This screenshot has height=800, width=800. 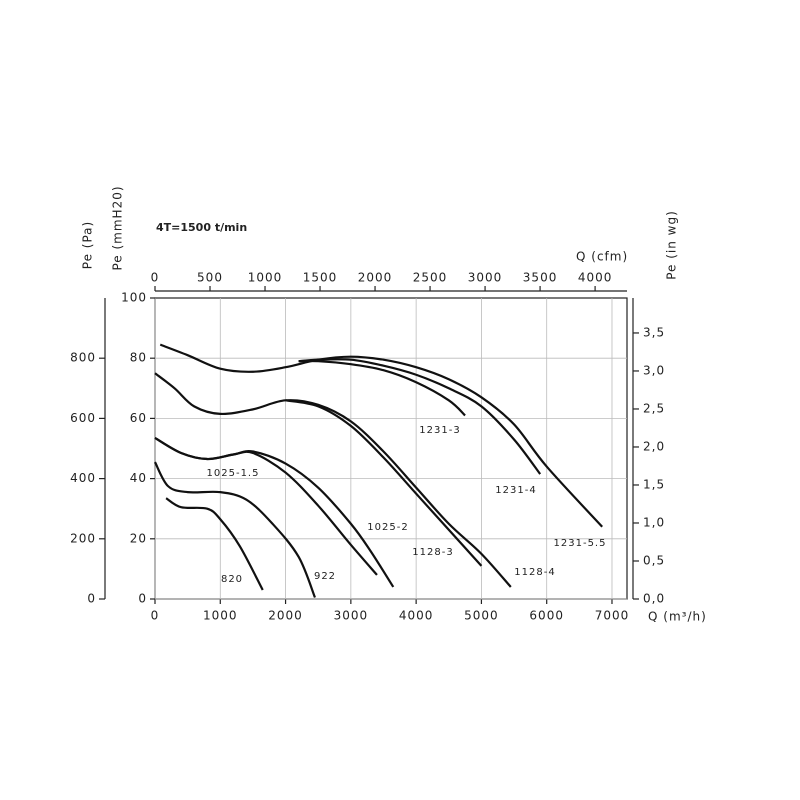 What do you see at coordinates (88, 245) in the screenshot?
I see `y-axis-label: Pe (Pa)` at bounding box center [88, 245].